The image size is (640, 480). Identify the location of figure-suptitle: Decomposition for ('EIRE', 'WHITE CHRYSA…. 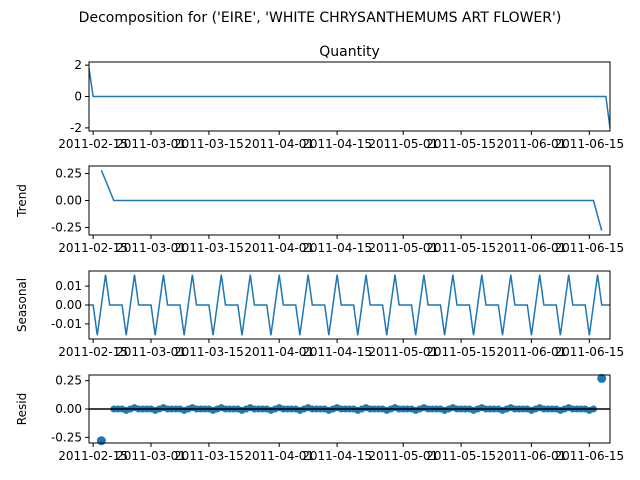
(320, 18).